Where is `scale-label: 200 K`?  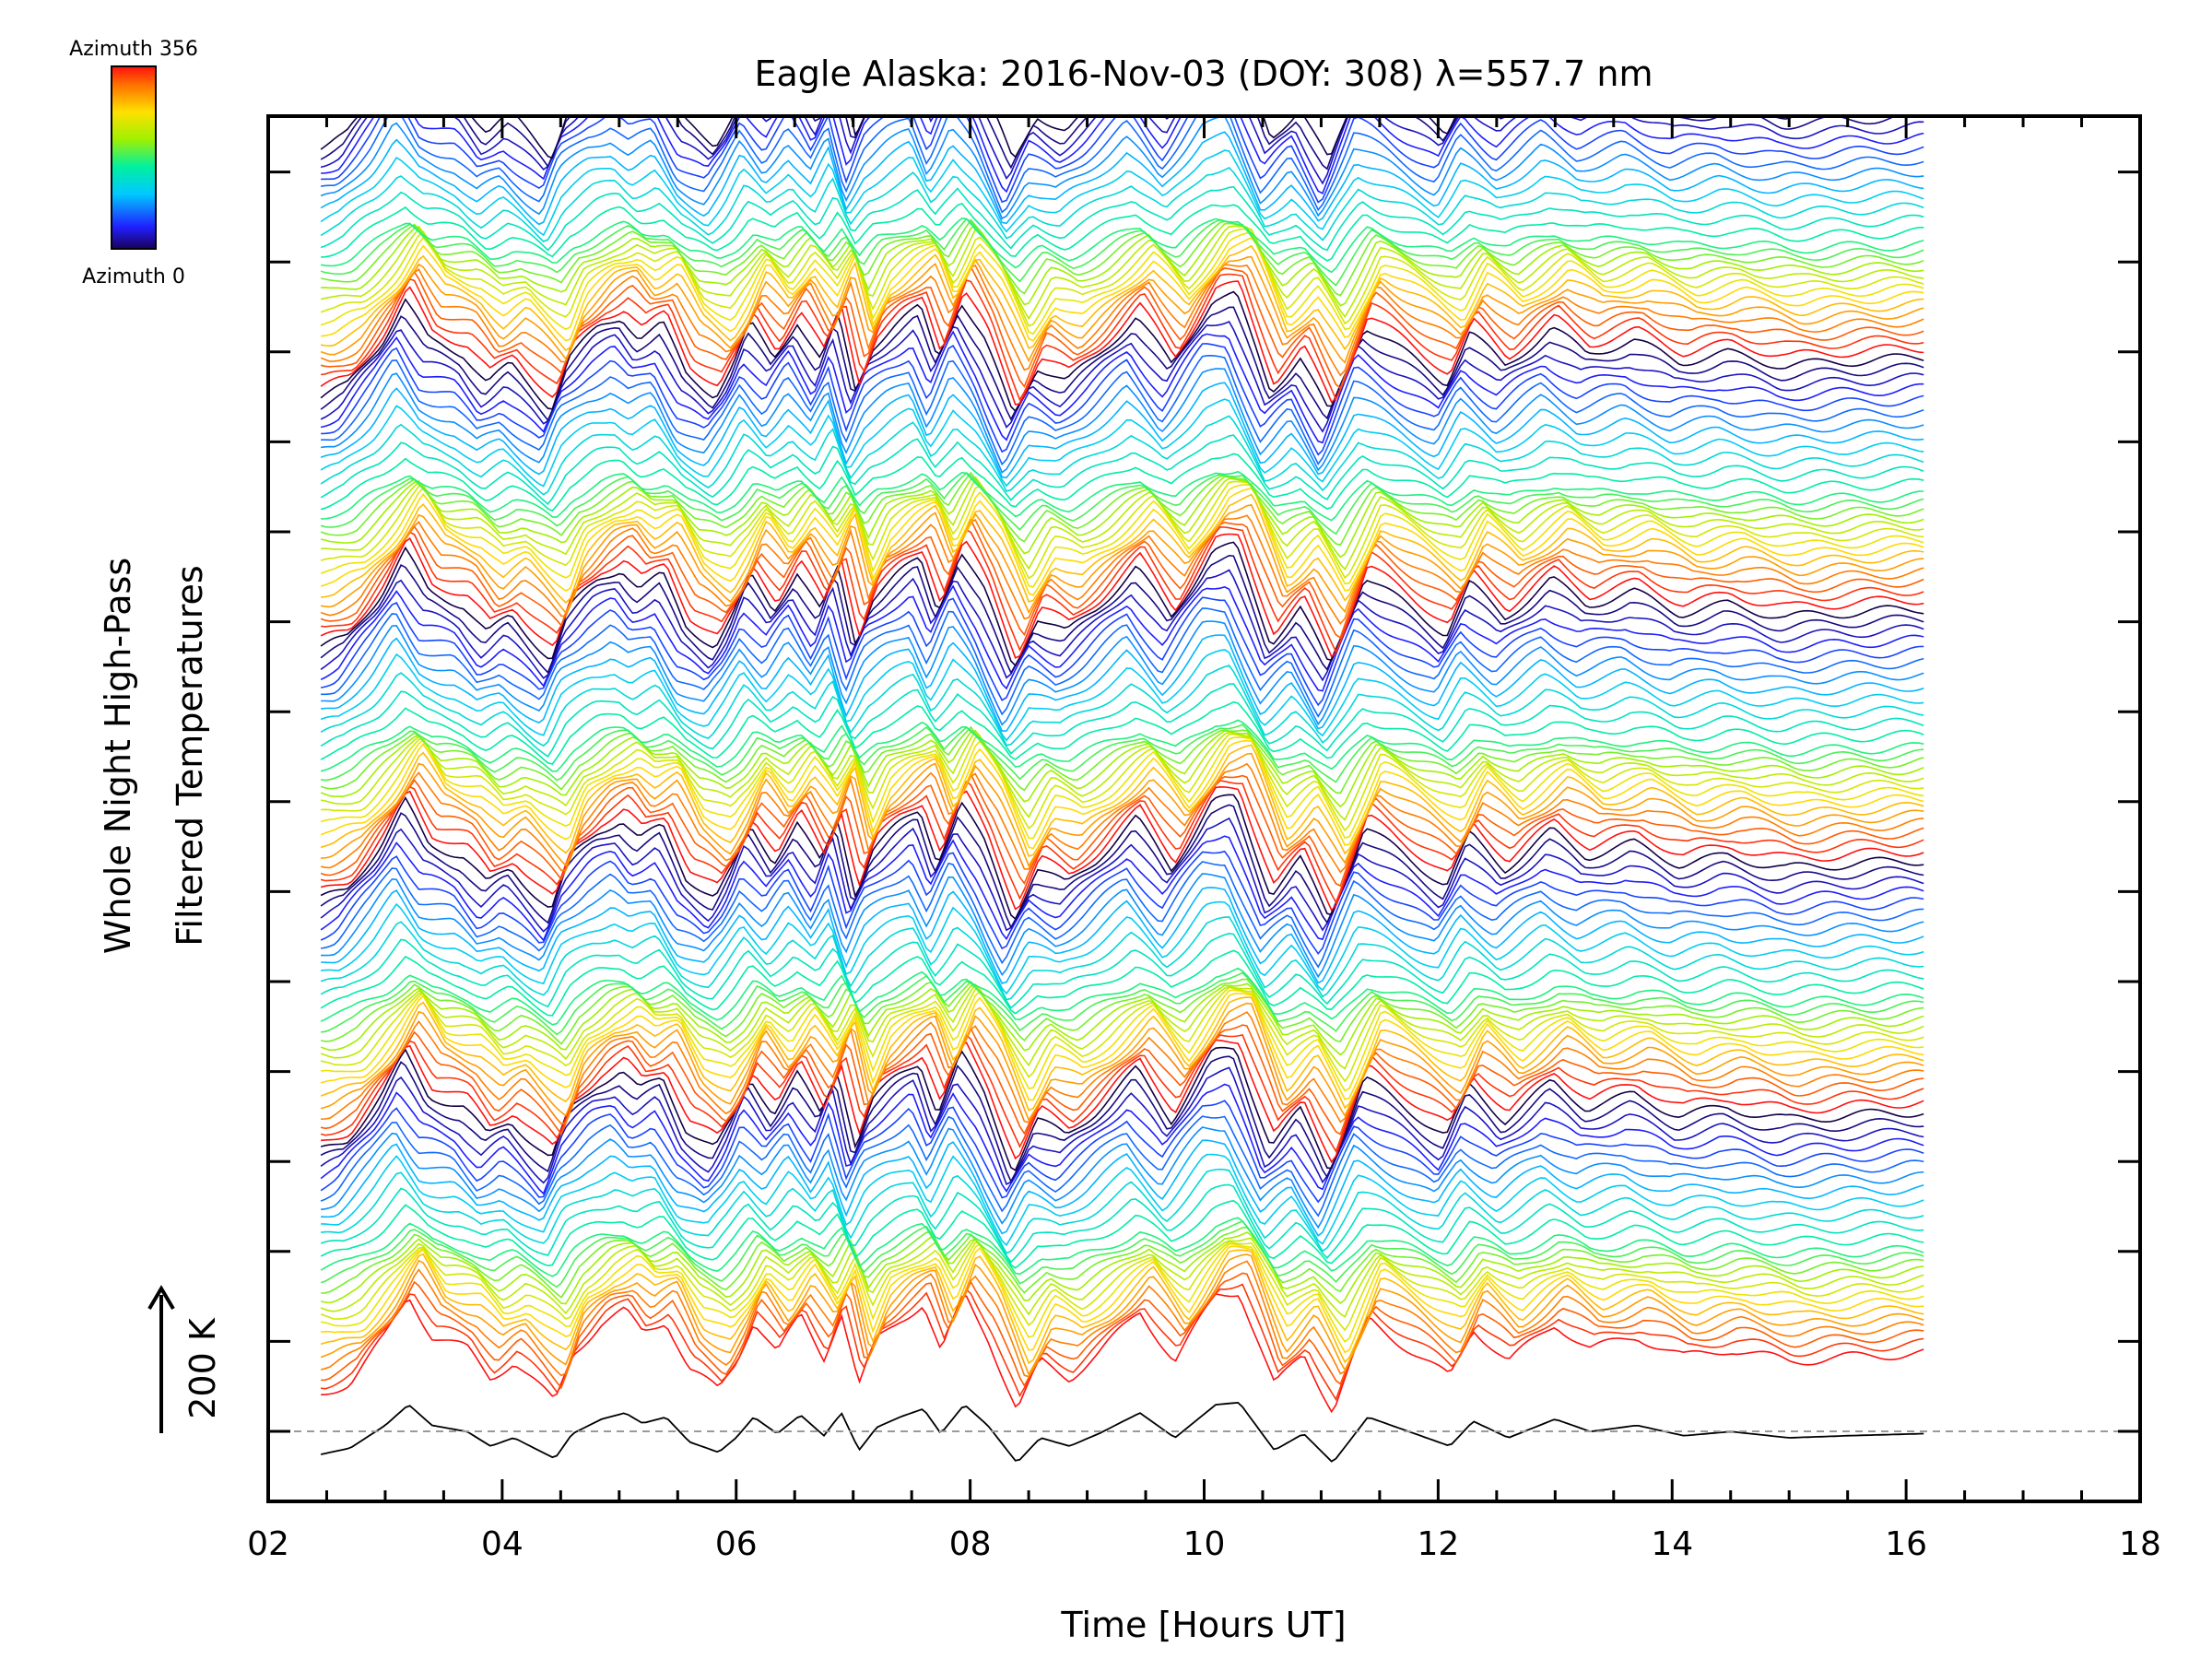 scale-label: 200 K is located at coordinates (202, 1368).